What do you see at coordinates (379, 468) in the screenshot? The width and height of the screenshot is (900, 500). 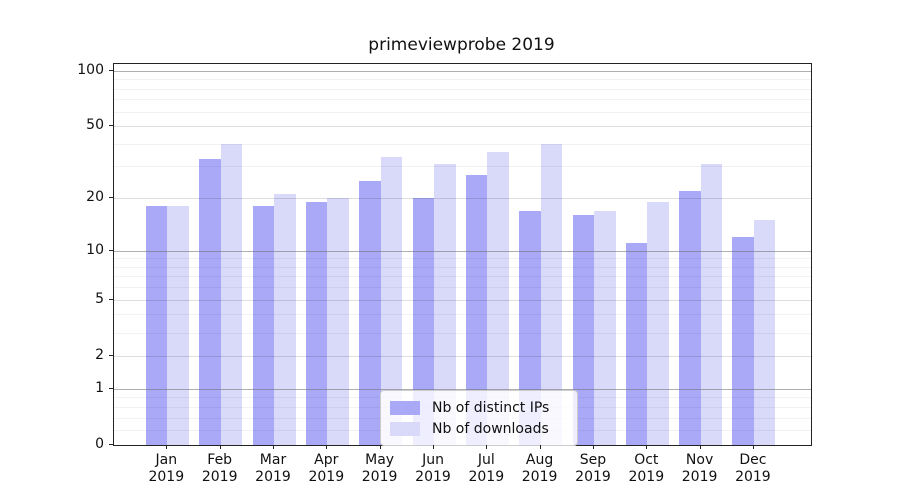 I see `x-tick-label-may: May 2019` at bounding box center [379, 468].